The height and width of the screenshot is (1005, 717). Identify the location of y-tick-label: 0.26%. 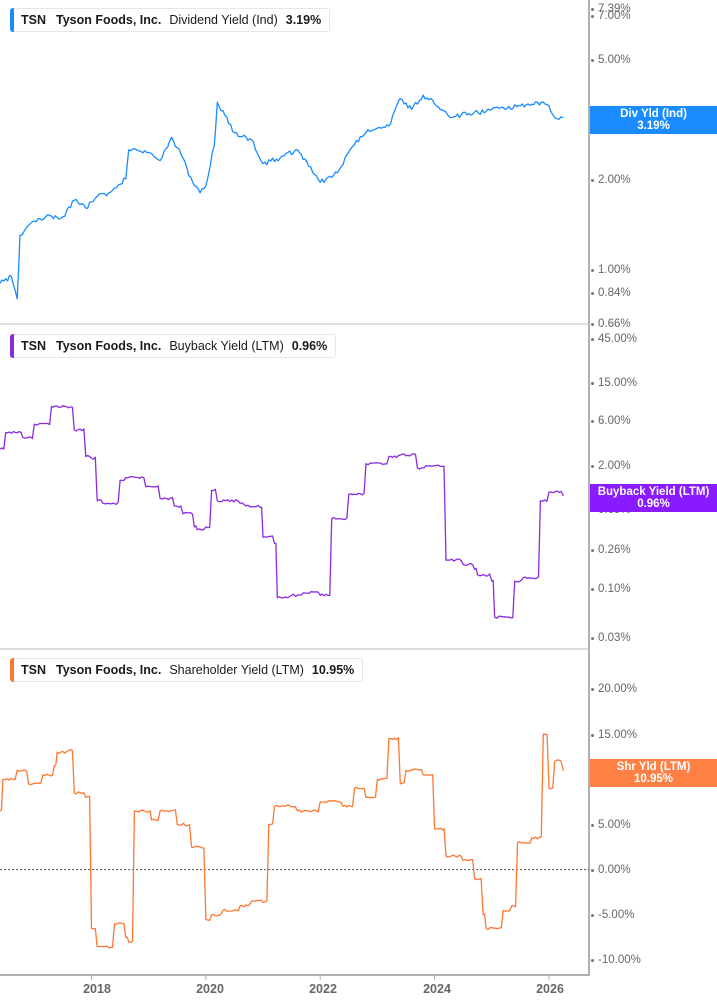
(611, 550).